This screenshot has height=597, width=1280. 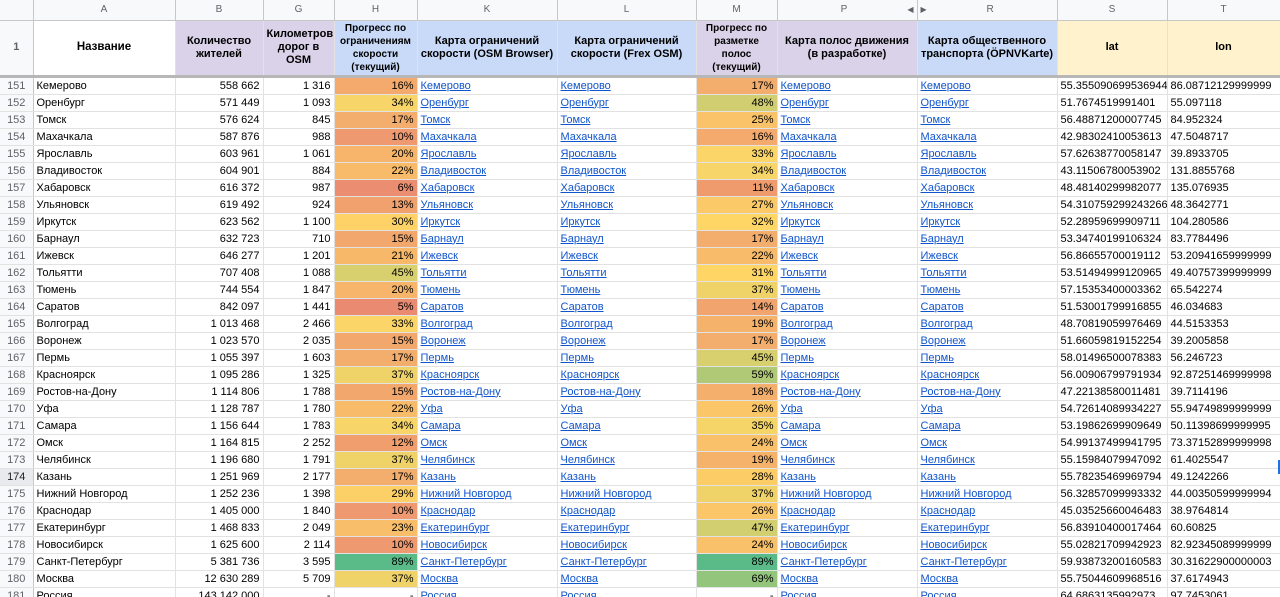 I want to click on city-link: Воронеж, so click(x=803, y=340).